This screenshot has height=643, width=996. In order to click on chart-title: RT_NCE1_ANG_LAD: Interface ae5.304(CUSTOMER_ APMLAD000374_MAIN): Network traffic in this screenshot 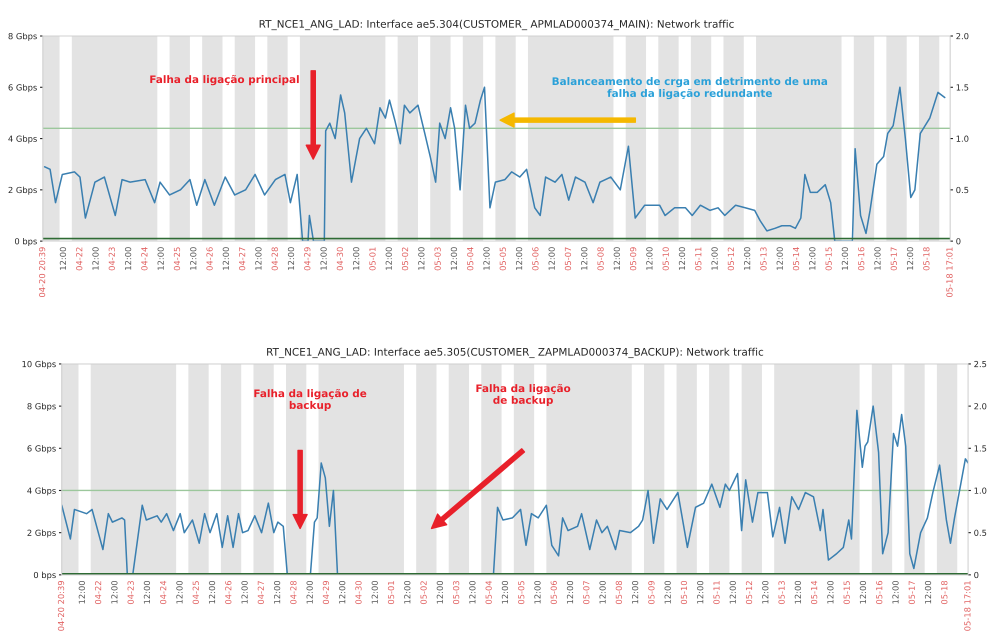, I will do `click(497, 25)`.